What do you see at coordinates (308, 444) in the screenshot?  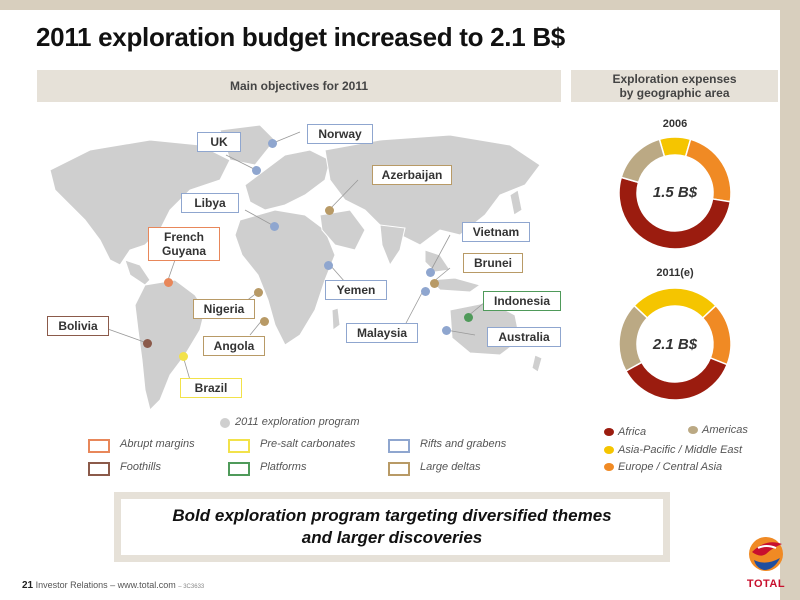 I see `theme-legend-label: Pre-salt carbonates` at bounding box center [308, 444].